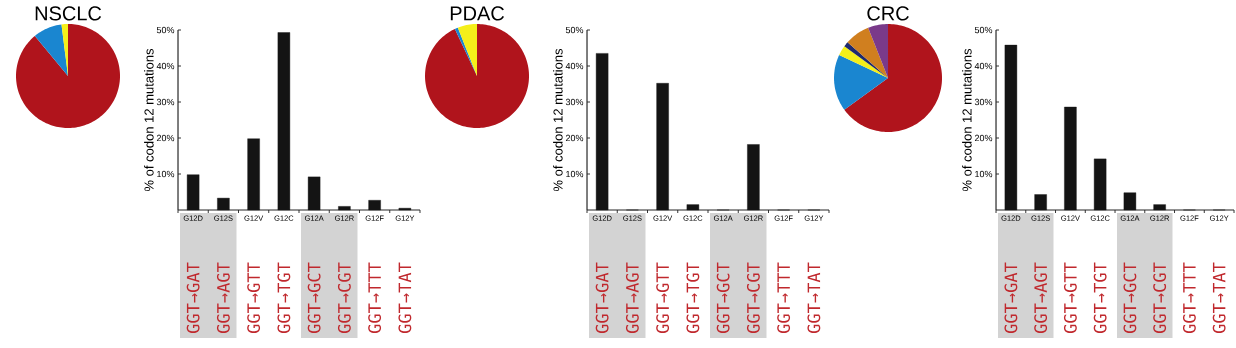 The image size is (1236, 348). What do you see at coordinates (68, 13) in the screenshot?
I see `chart-title: NSCLC` at bounding box center [68, 13].